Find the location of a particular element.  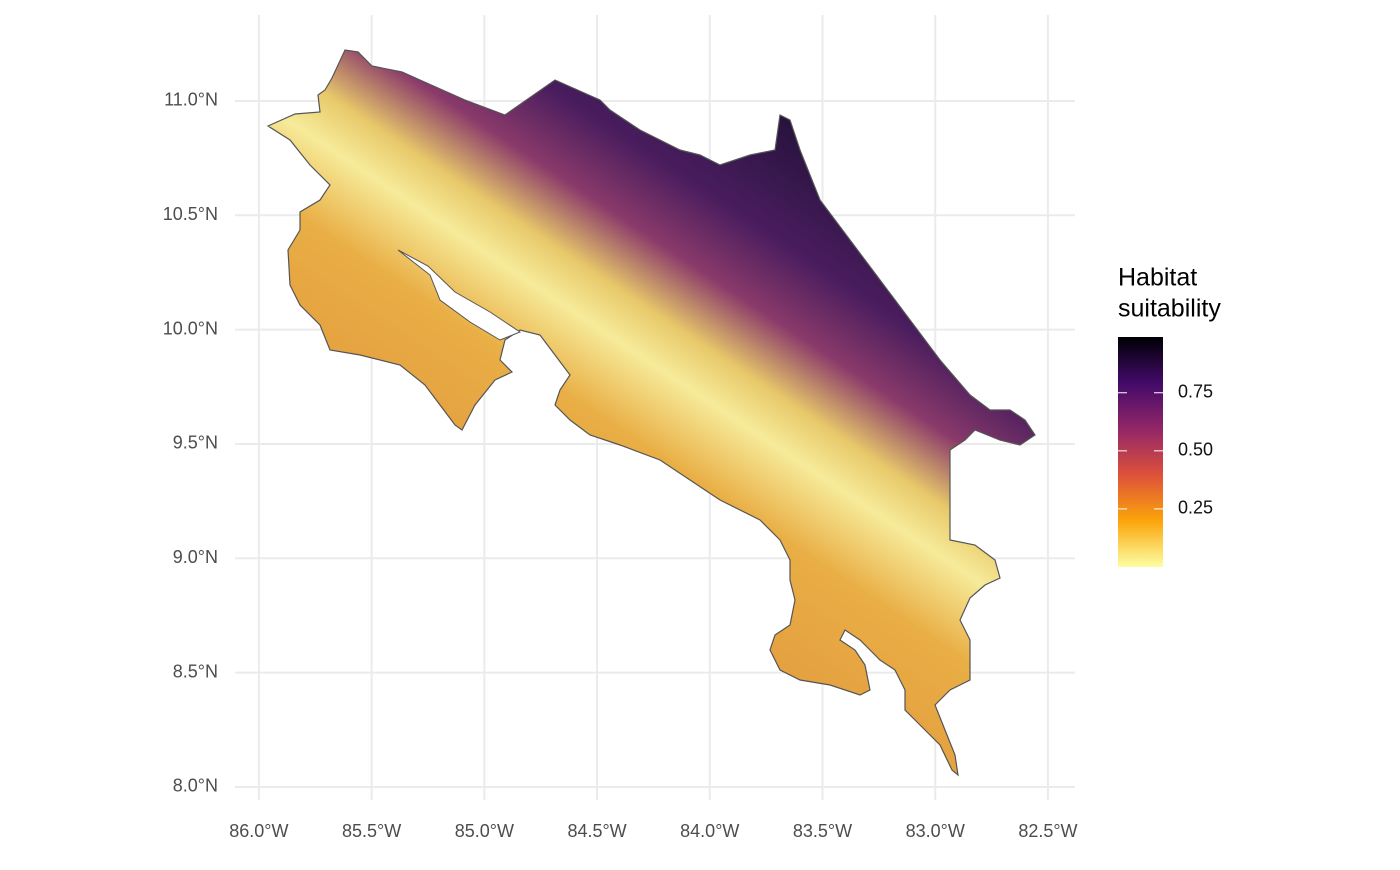

x-tick-label: 83.5°W is located at coordinates (822, 831).